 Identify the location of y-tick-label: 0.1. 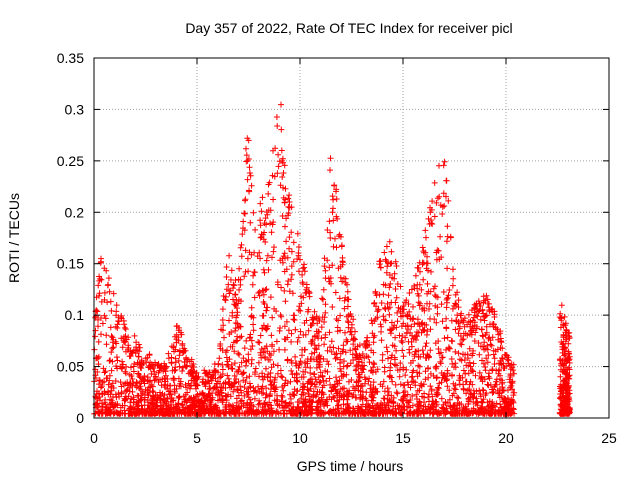
(75, 315).